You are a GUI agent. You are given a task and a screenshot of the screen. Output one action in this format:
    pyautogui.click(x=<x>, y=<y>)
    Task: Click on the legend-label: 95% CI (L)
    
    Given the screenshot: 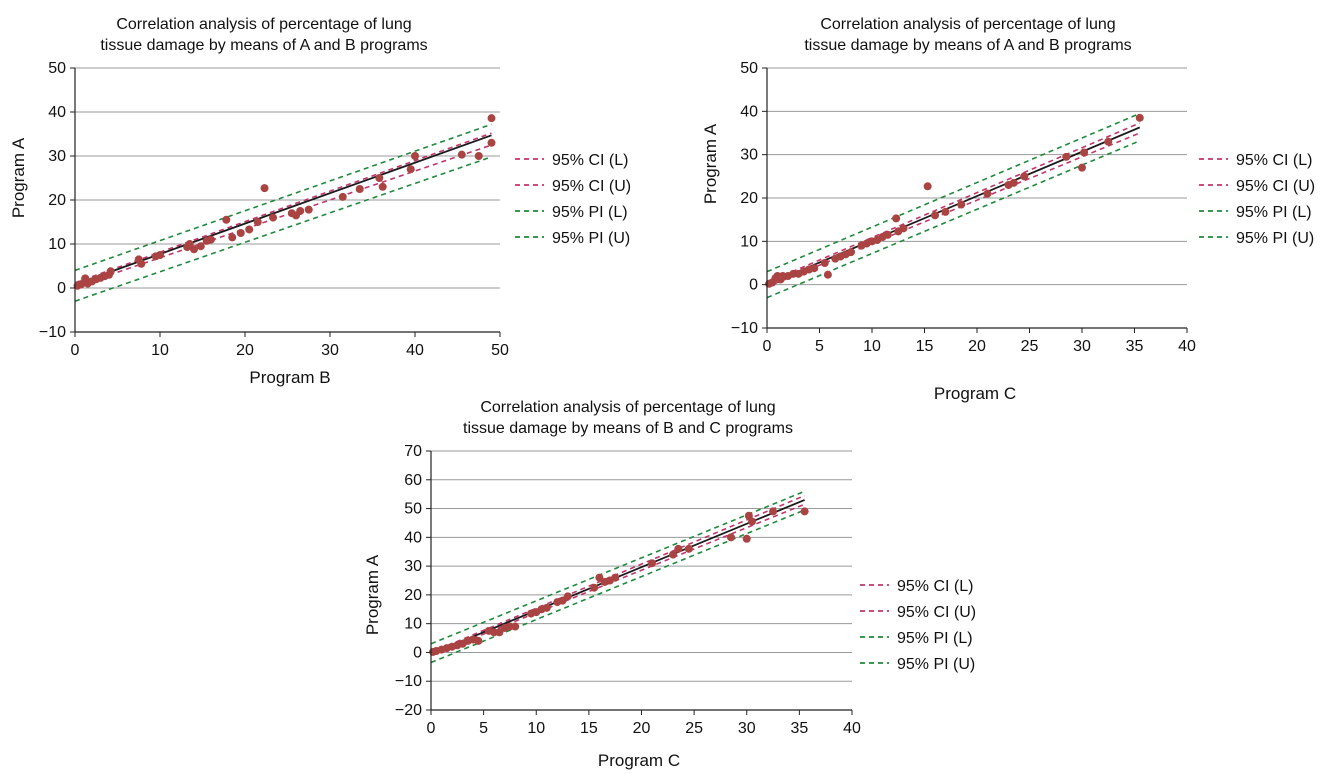 What is the action you would take?
    pyautogui.click(x=1274, y=160)
    